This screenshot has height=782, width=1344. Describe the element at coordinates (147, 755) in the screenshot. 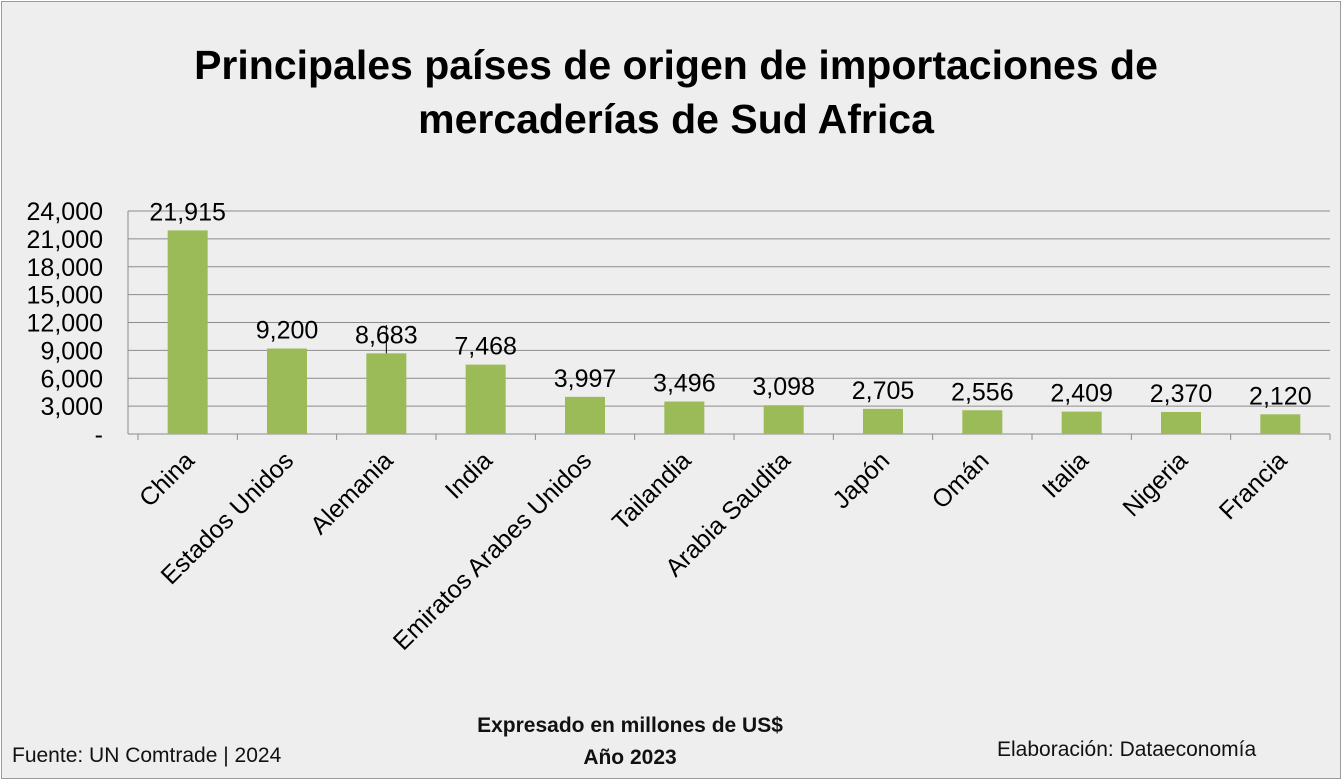

I see `source-text: Fuente: UN Comtrade | 2024` at that location.